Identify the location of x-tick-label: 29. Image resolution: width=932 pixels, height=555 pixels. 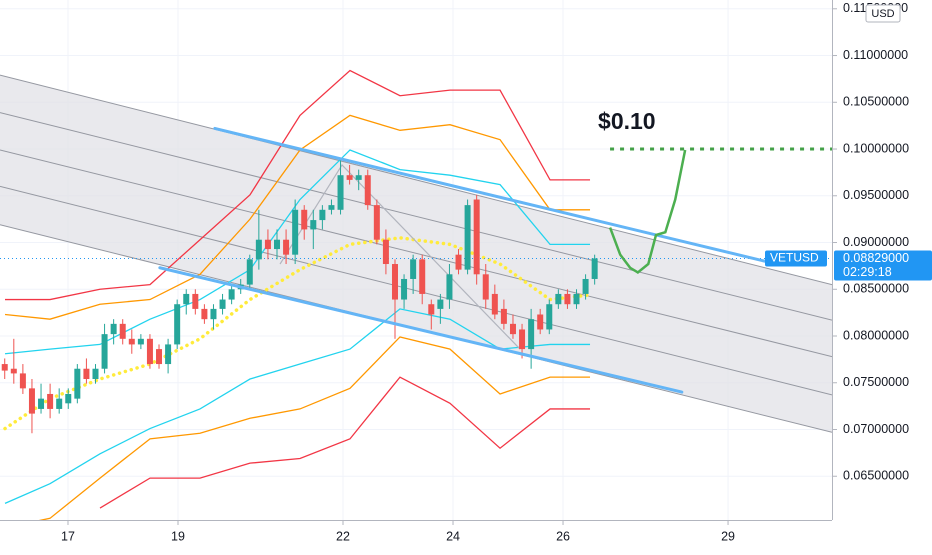
(728, 536).